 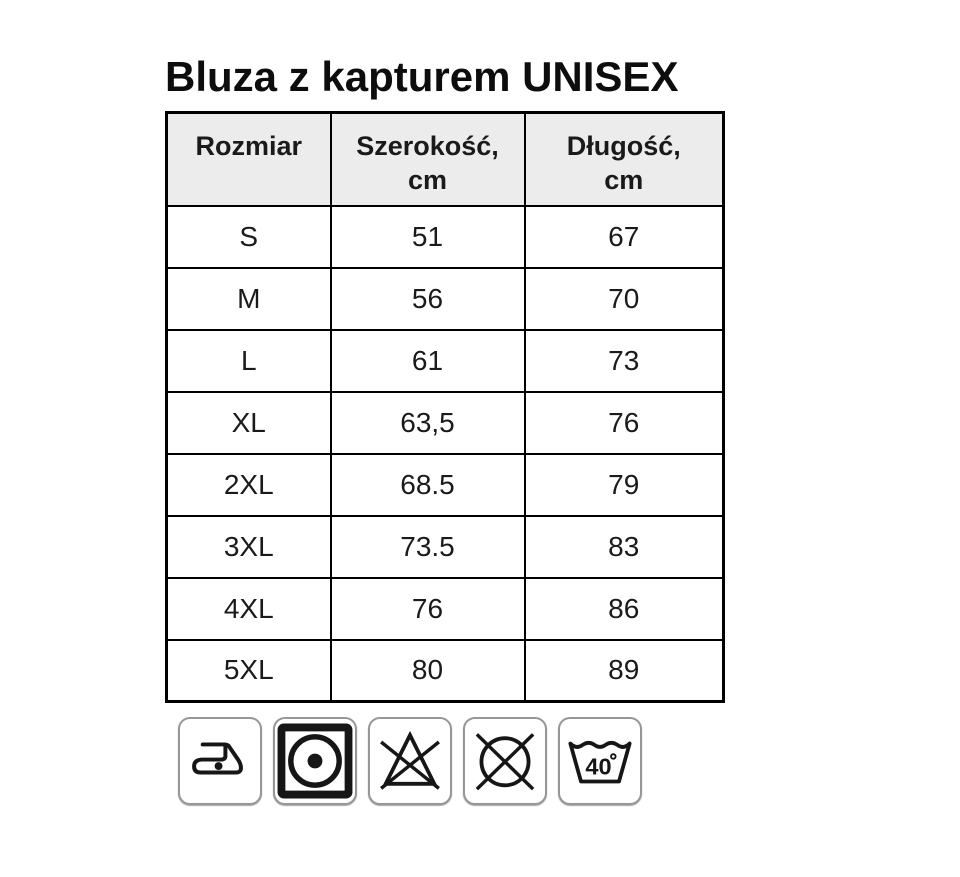 I want to click on size-table-header-row: Rozmiar Szerokość, cm Długość, cm, so click(x=445, y=159).